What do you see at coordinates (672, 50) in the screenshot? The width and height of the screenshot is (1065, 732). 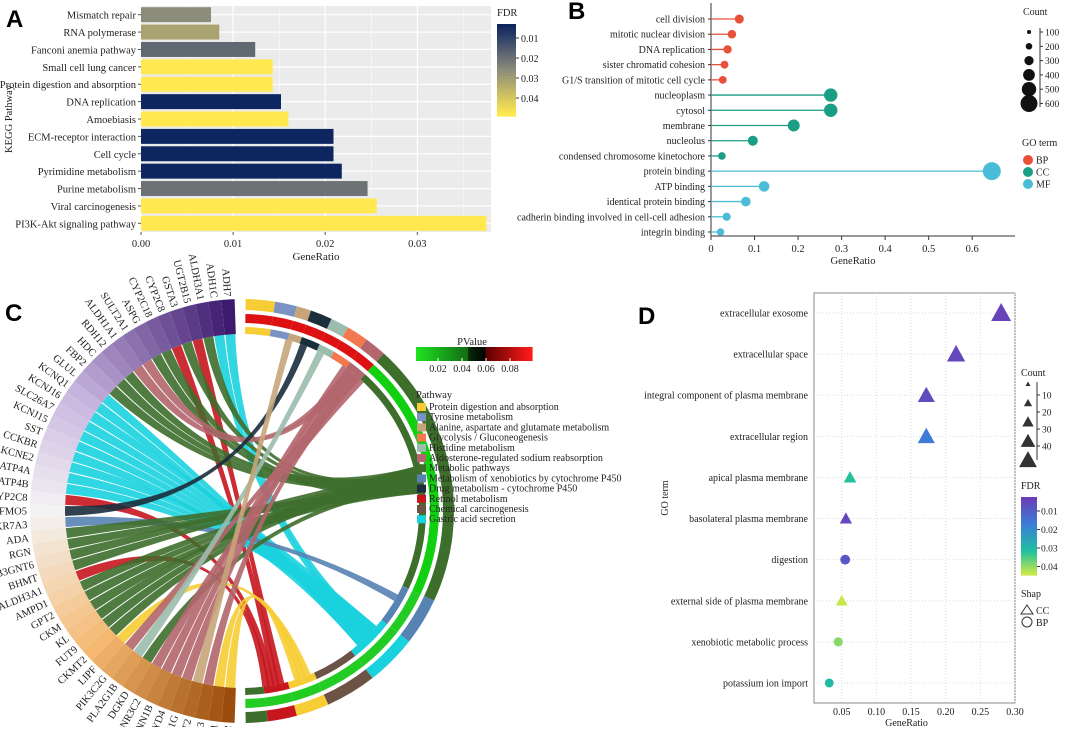 I see `category-label: DNA replication` at bounding box center [672, 50].